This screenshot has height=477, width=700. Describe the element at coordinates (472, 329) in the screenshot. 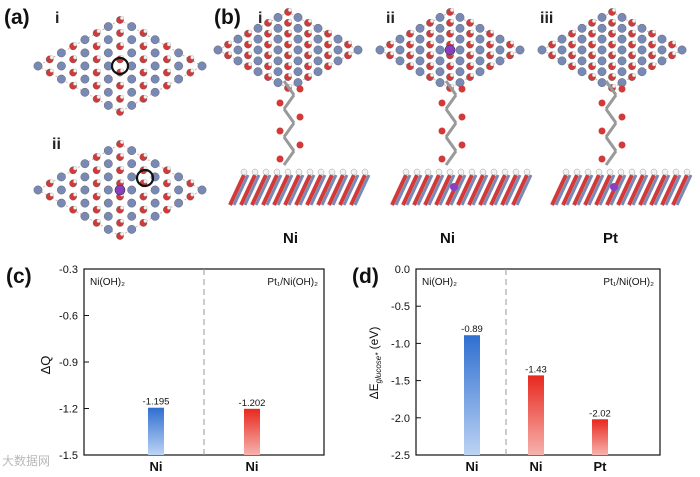

I see `data-label: -0.89` at that location.